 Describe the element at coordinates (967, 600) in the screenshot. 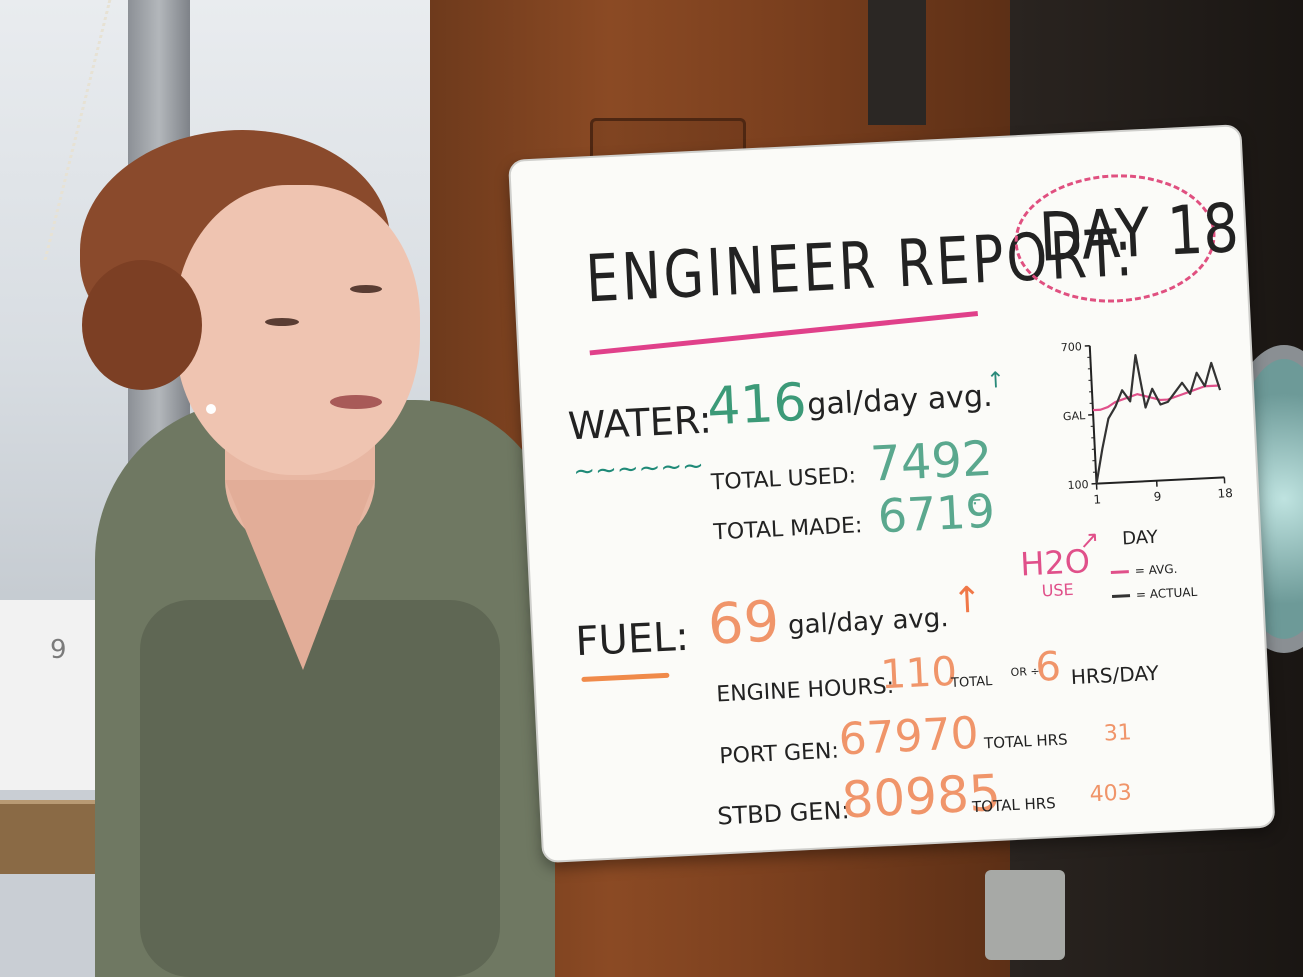

I see `fuel-arrow-icon: ↑` at that location.